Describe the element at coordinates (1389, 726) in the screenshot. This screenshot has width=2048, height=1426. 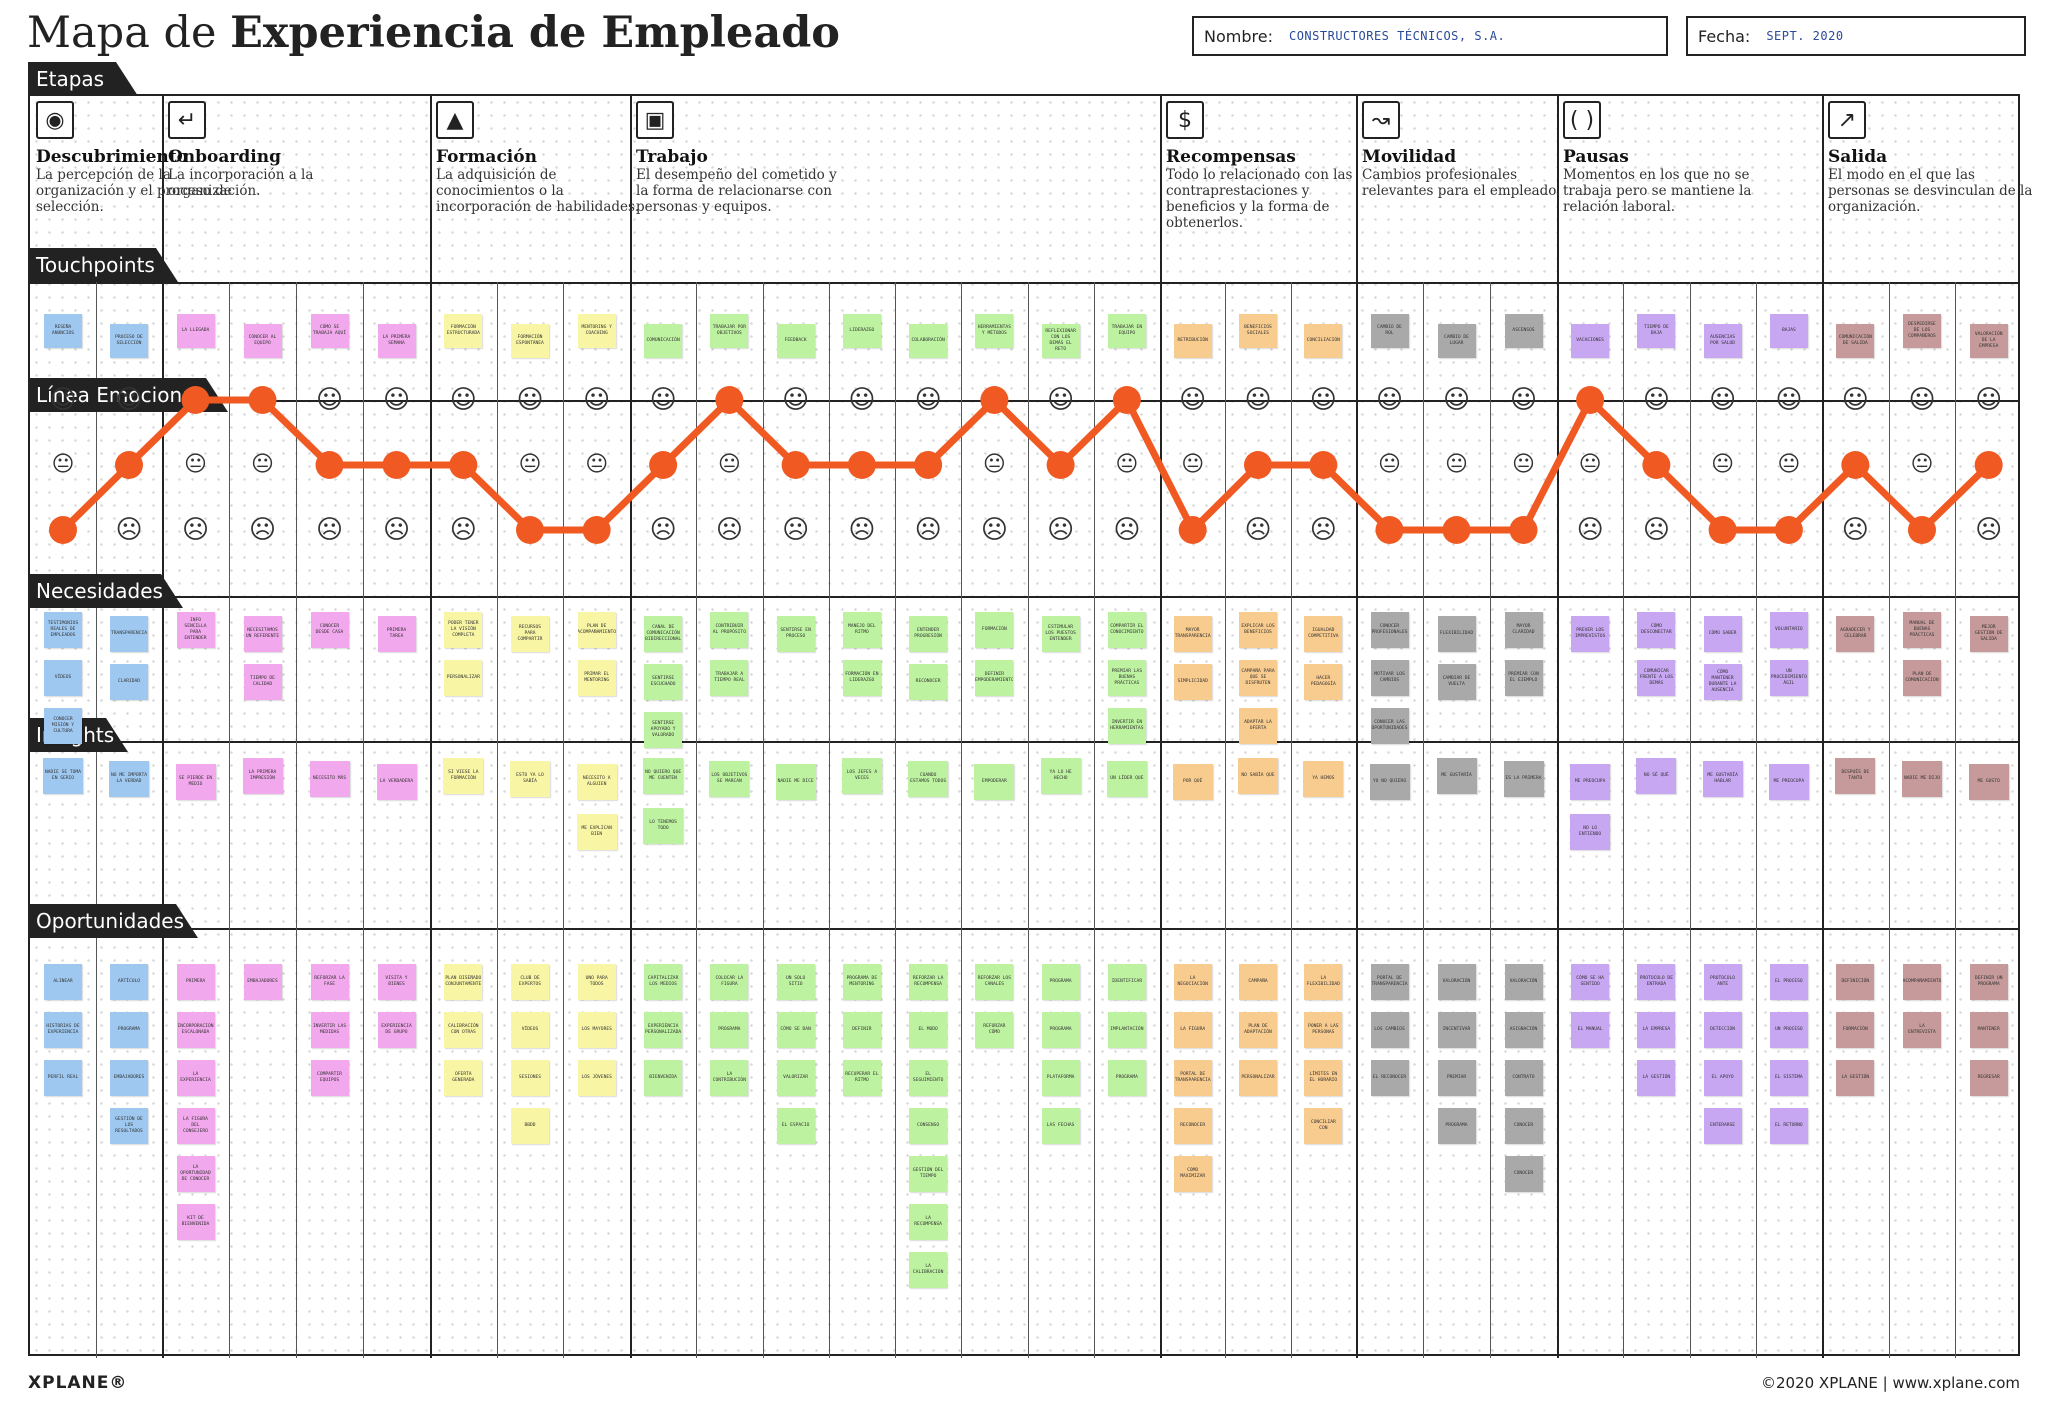
I see `need-note: CONOCER LAS OPORTUNIDADES` at that location.